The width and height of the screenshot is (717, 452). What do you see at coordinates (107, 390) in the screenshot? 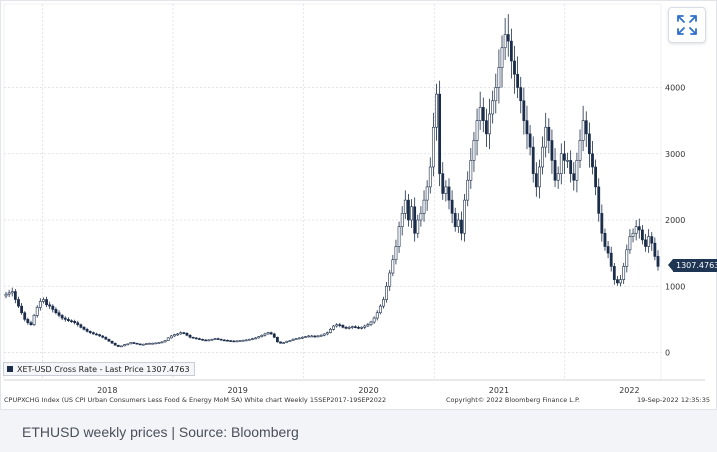
I see `x-tick-label: 2018` at bounding box center [107, 390].